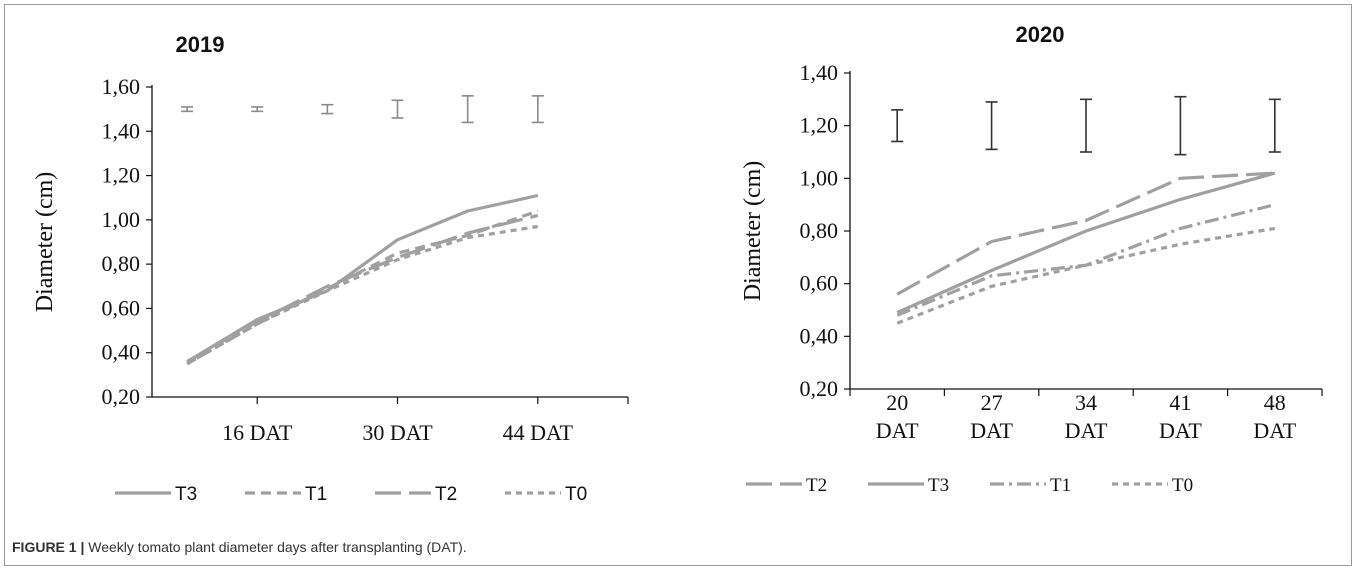 This screenshot has width=1358, height=572. What do you see at coordinates (1274, 416) in the screenshot?
I see `x-tick-label: 48 DAT` at bounding box center [1274, 416].